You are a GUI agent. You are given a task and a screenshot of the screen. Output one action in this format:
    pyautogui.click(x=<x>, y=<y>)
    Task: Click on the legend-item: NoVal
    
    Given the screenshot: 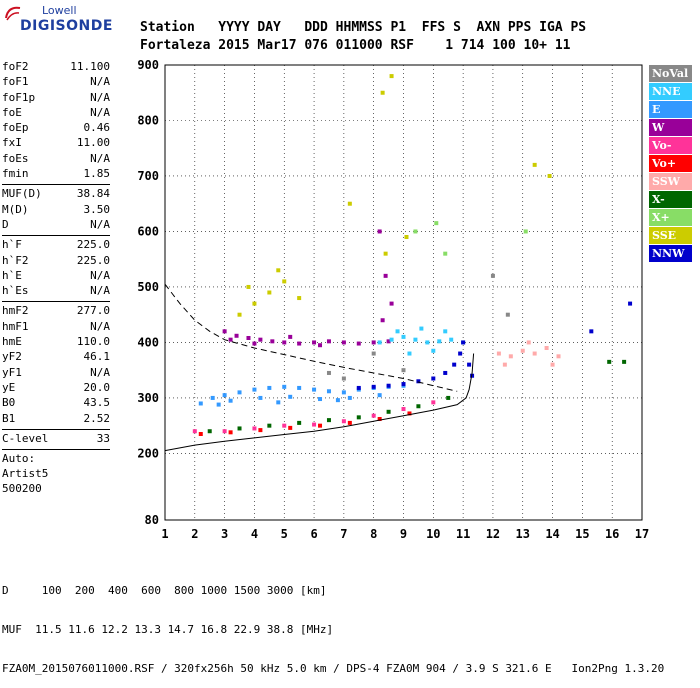 What is the action you would take?
    pyautogui.click(x=670, y=73)
    